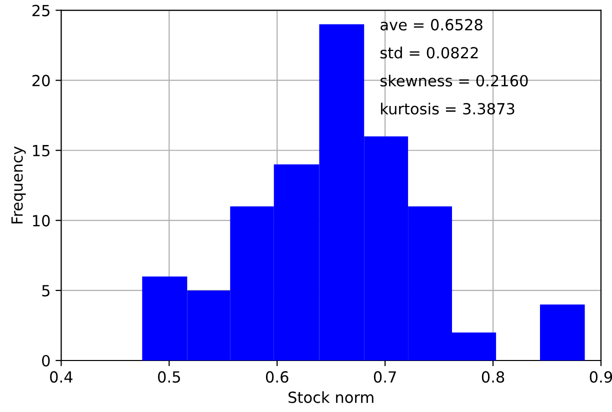 This screenshot has height=412, width=612. What do you see at coordinates (601, 377) in the screenshot?
I see `x-tick-label: 0.9` at bounding box center [601, 377].